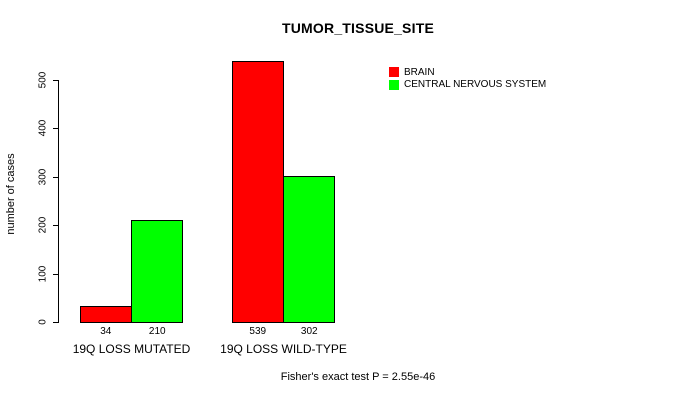 The width and height of the screenshot is (690, 400). Describe the element at coordinates (467, 72) in the screenshot. I see `legend-item: BRAIN` at that location.